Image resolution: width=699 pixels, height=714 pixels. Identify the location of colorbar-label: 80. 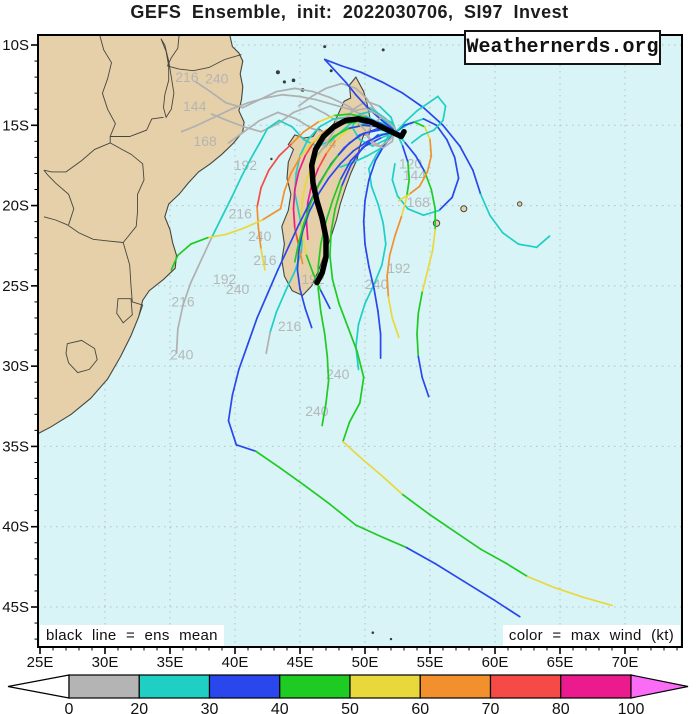
(561, 707).